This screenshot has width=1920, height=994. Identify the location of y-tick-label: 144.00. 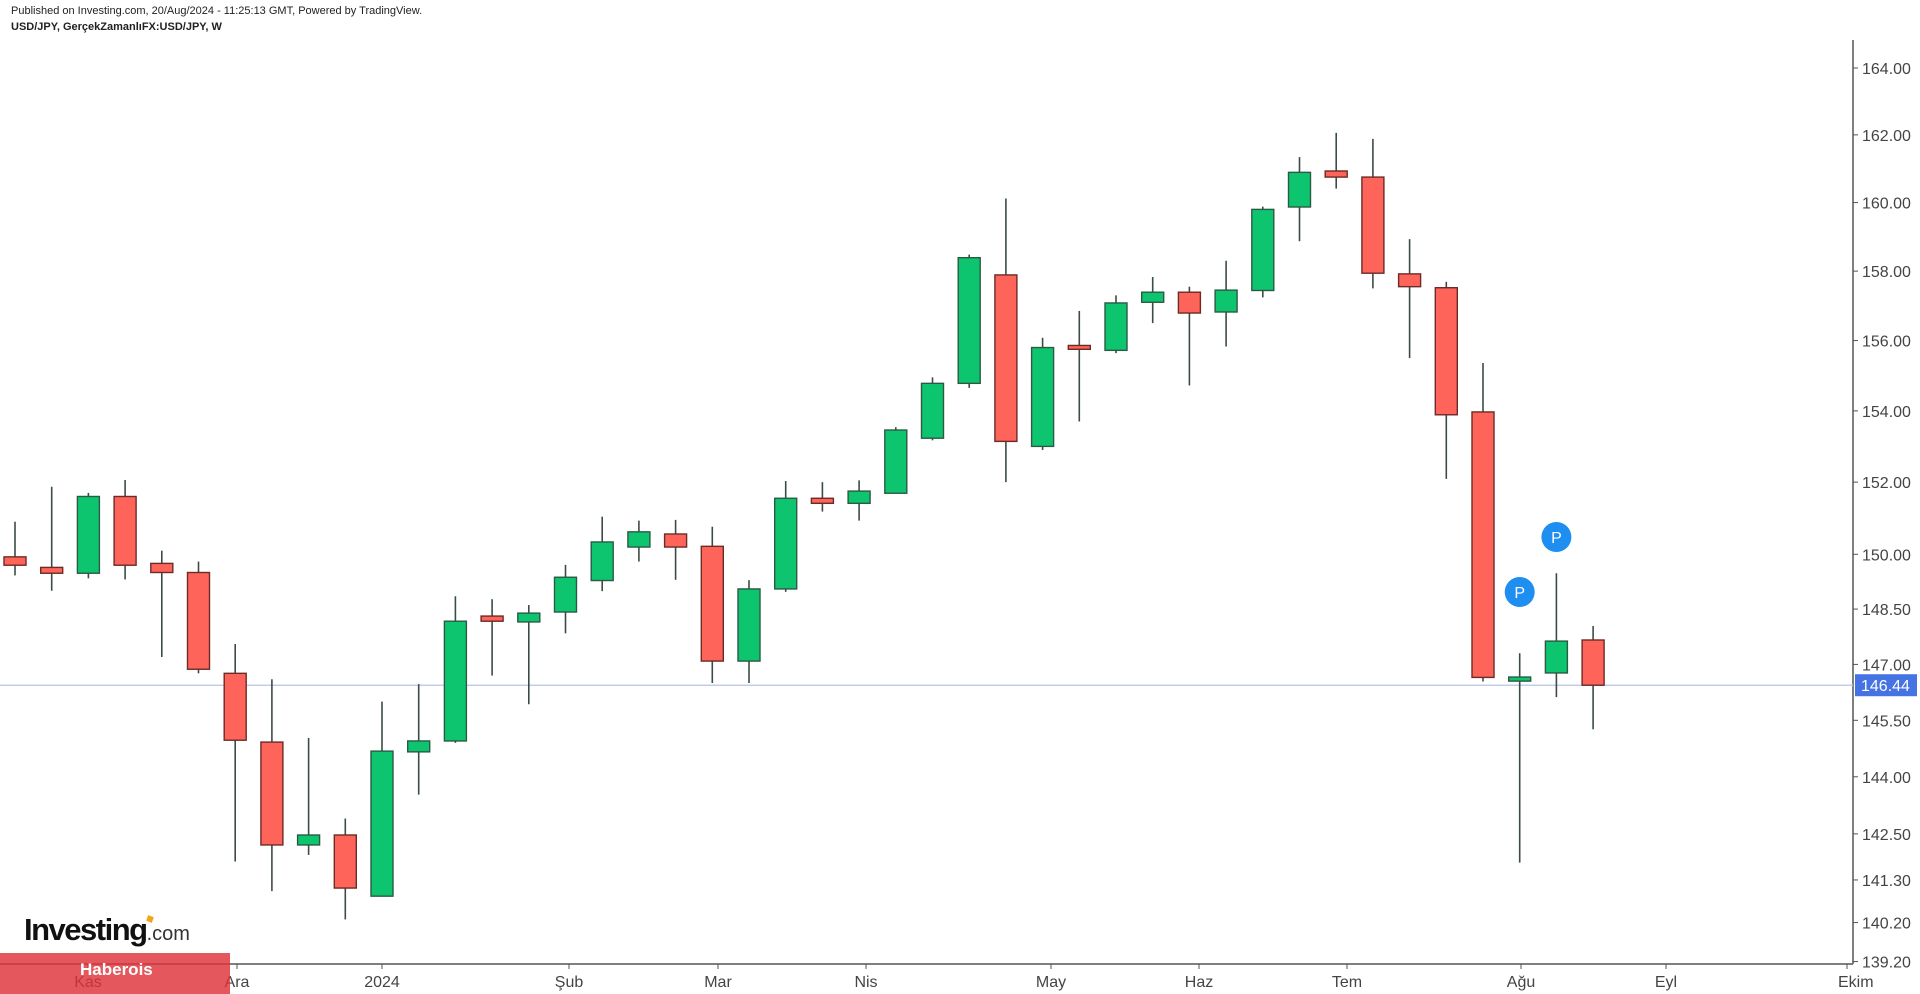
(1886, 778).